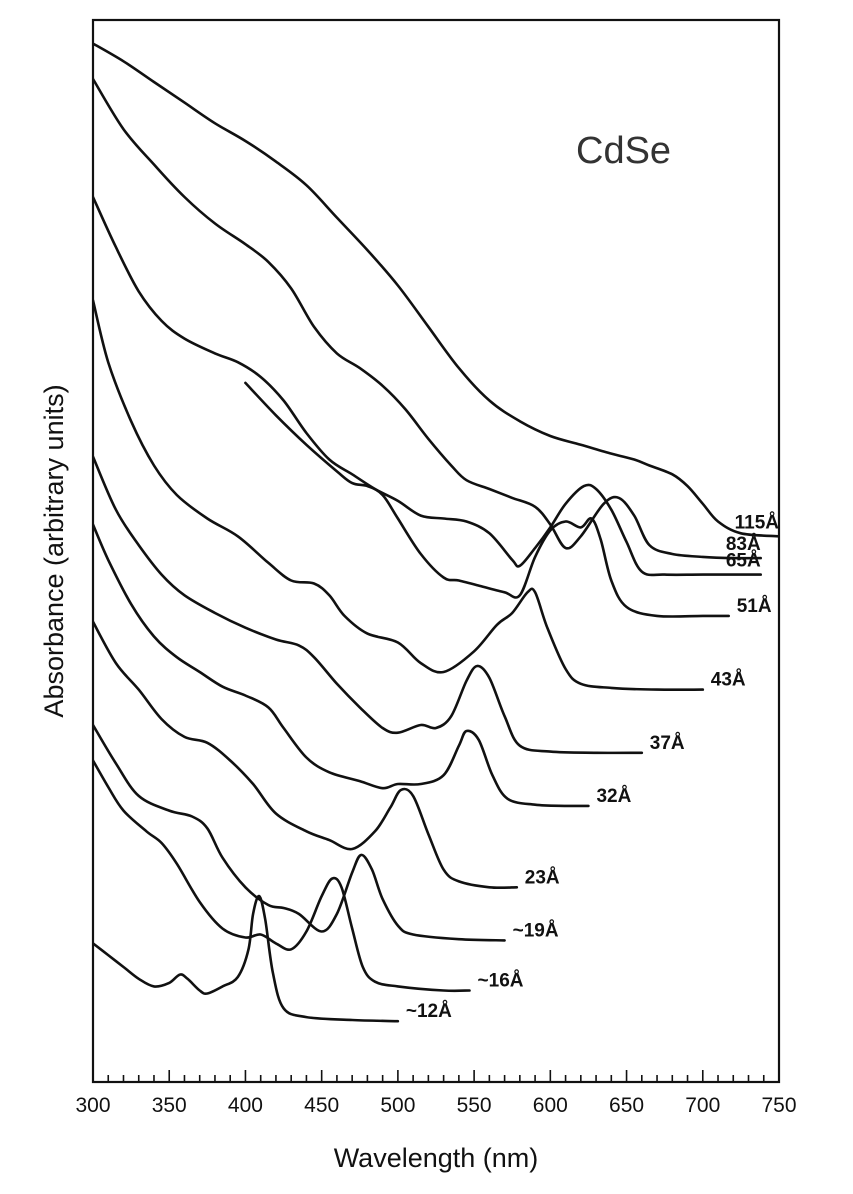 The image size is (853, 1194). I want to click on x-axis-title: Wavelength (nm), so click(436, 1158).